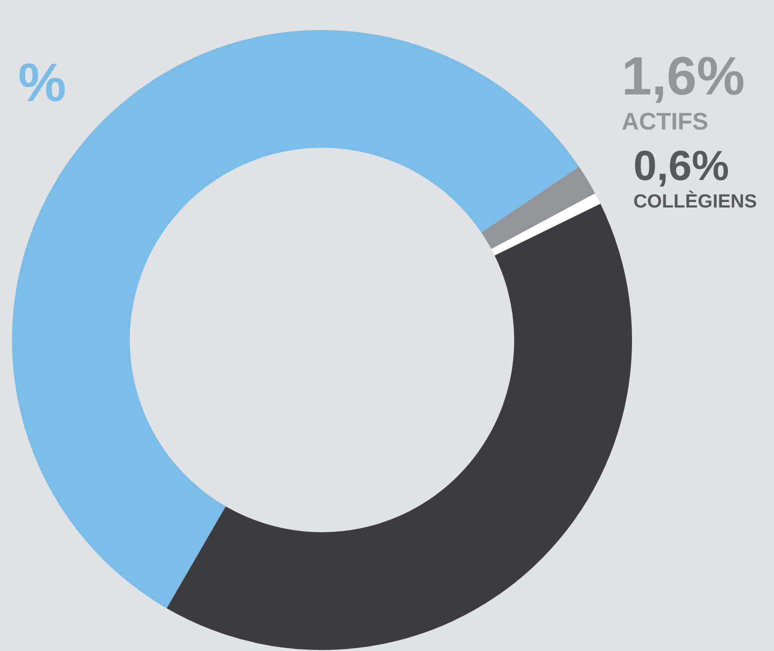  What do you see at coordinates (665, 122) in the screenshot?
I see `slice-label: ACTIFS` at bounding box center [665, 122].